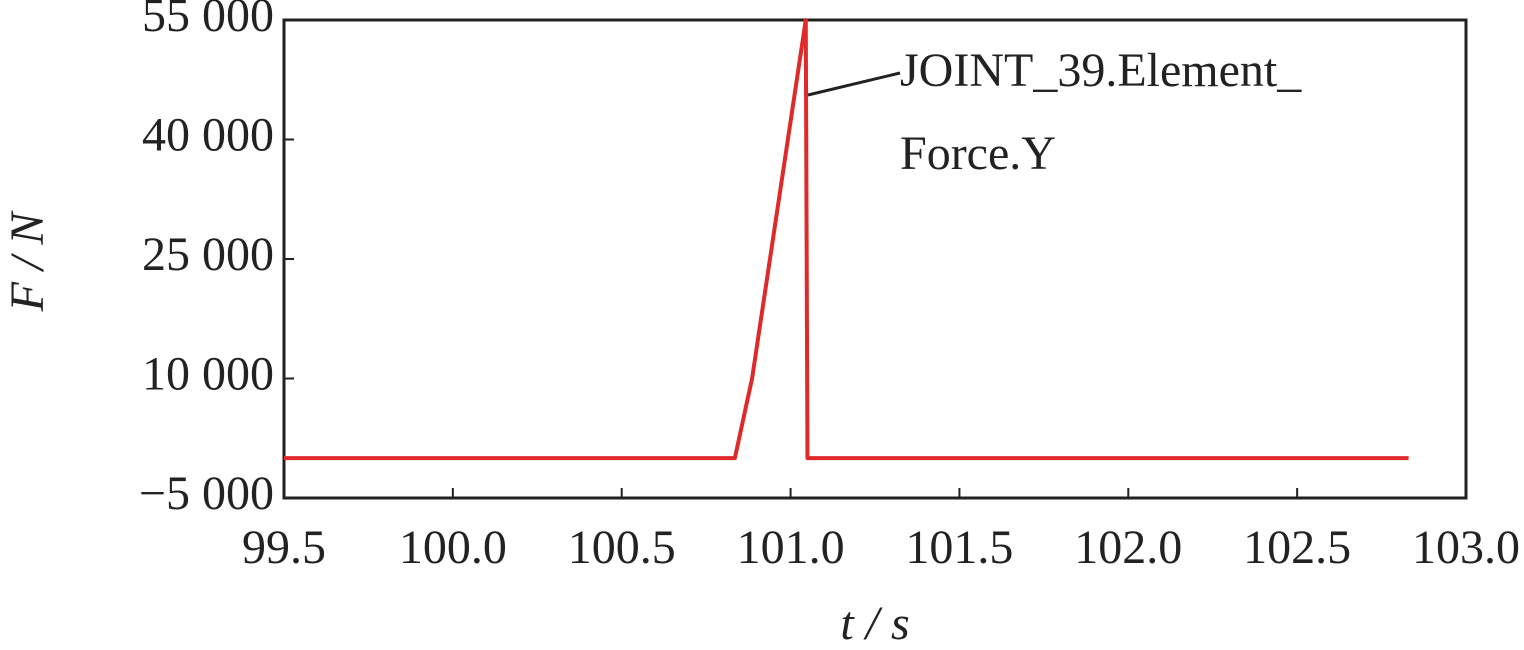 The height and width of the screenshot is (650, 1524). I want to click on x-tick-label: 99.5, so click(284, 547).